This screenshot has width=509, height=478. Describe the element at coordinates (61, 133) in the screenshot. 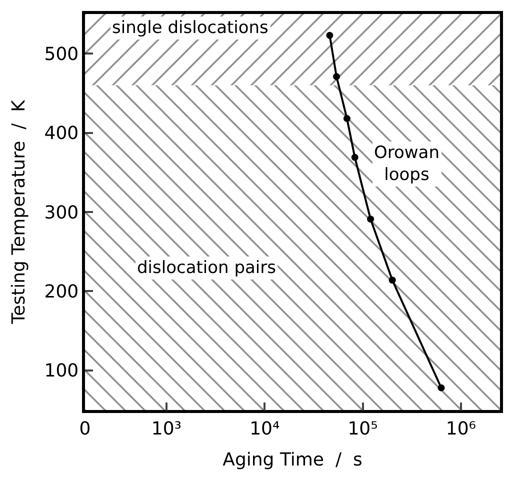

I see `y-tick-label: 400` at that location.